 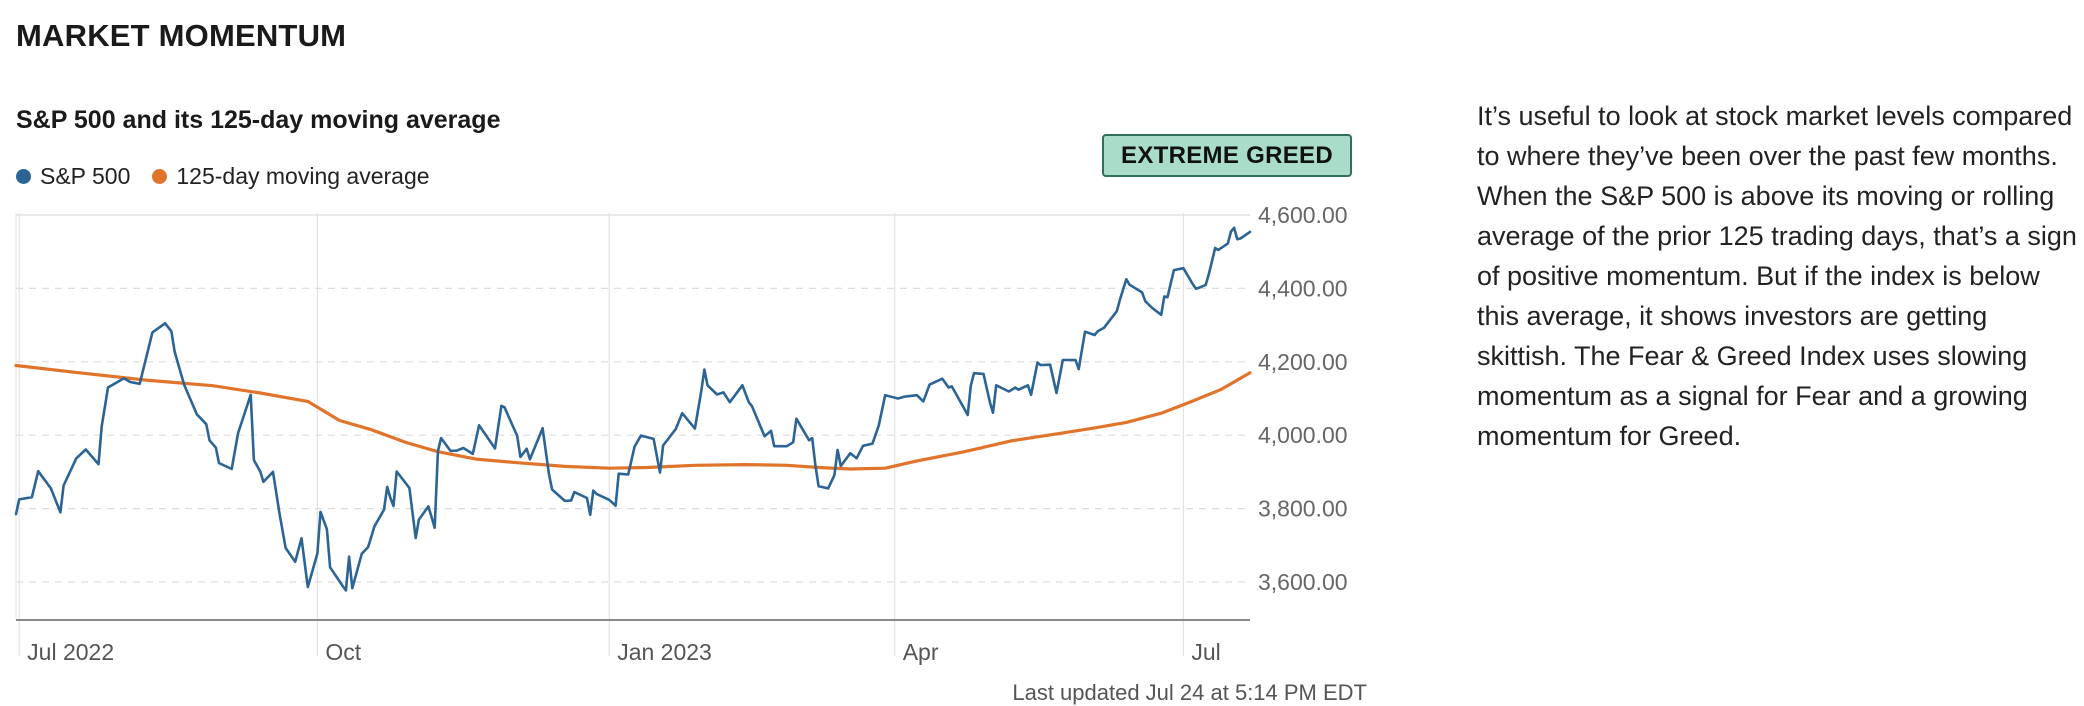 What do you see at coordinates (1303, 215) in the screenshot?
I see `y-tick-label: 4,600.00` at bounding box center [1303, 215].